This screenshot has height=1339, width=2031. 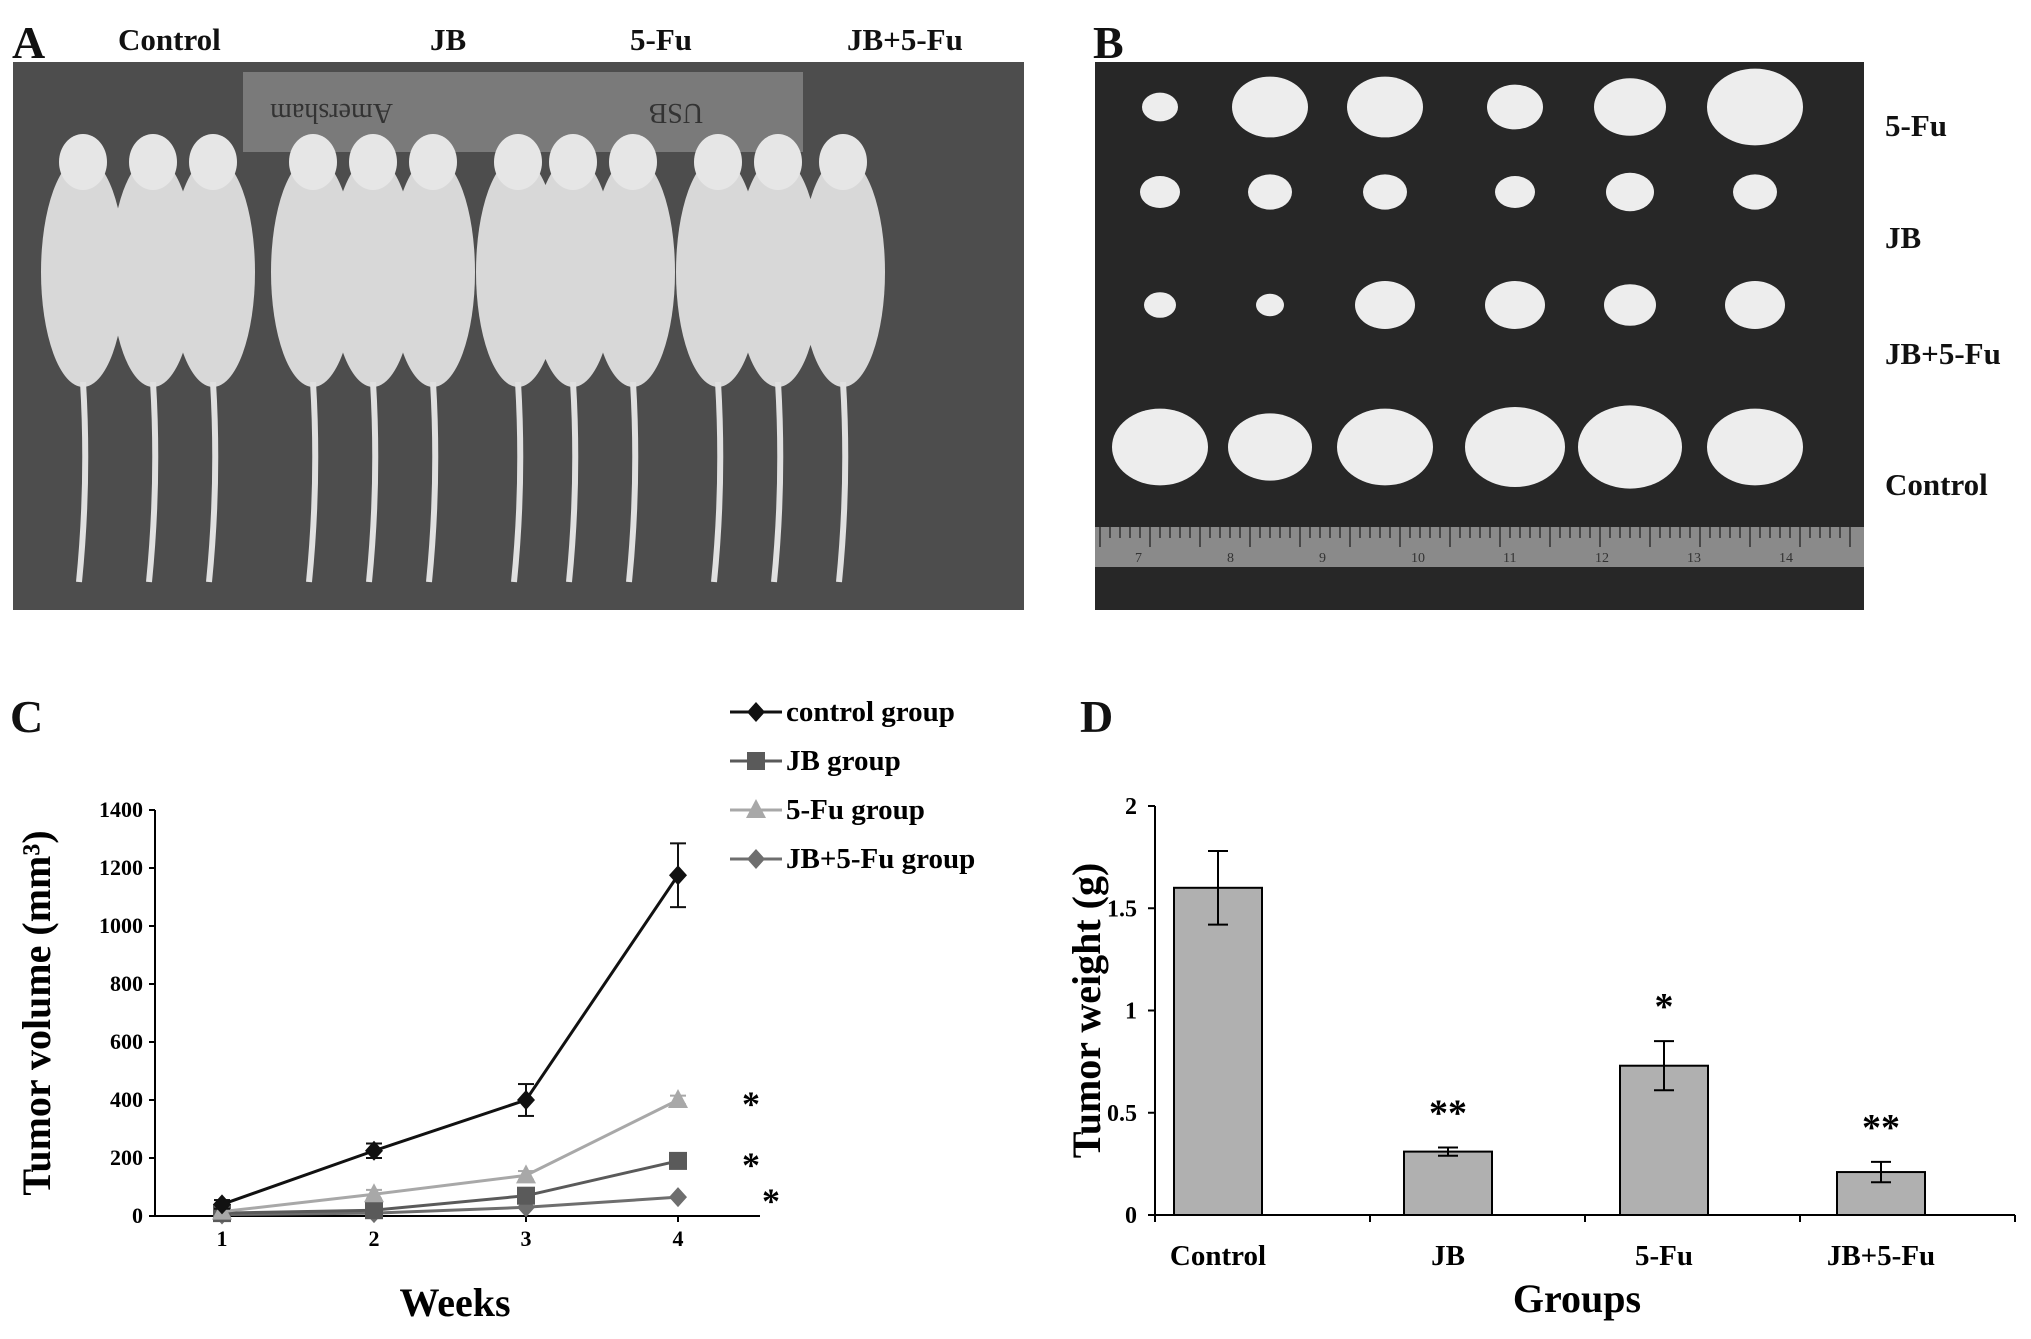 What do you see at coordinates (1131, 1012) in the screenshot?
I see `y-tick-label: 1` at bounding box center [1131, 1012].